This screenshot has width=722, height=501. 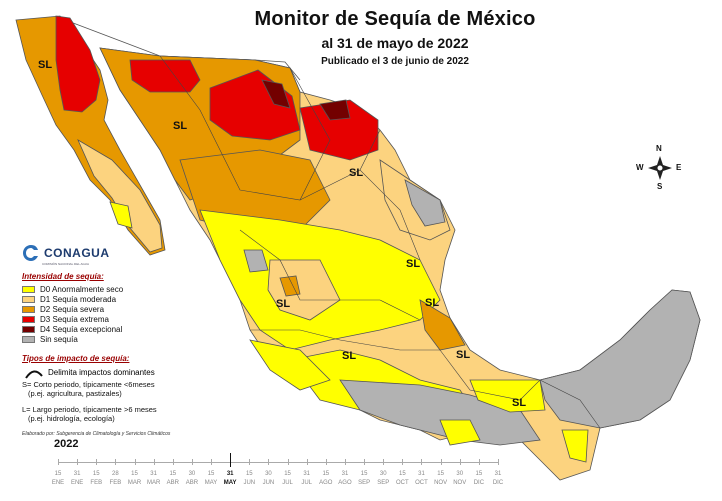 What do you see at coordinates (63, 276) in the screenshot?
I see `legend-title: Intensidad de sequía:` at bounding box center [63, 276].